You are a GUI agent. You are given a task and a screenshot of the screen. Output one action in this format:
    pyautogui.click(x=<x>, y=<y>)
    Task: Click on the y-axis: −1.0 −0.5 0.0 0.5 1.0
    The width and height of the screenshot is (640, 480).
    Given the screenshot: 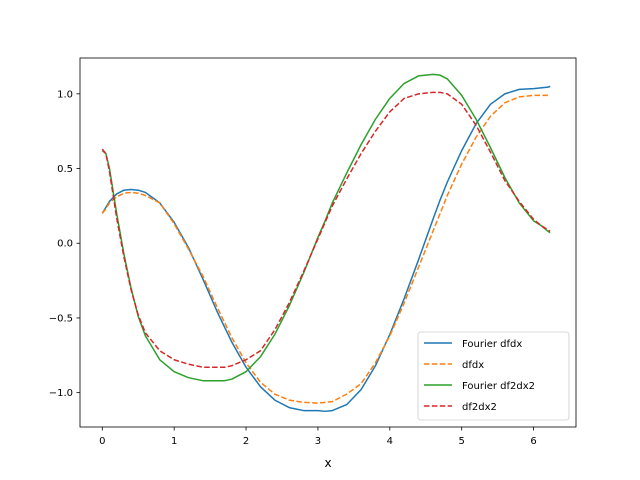 What is the action you would take?
    pyautogui.click(x=64, y=244)
    